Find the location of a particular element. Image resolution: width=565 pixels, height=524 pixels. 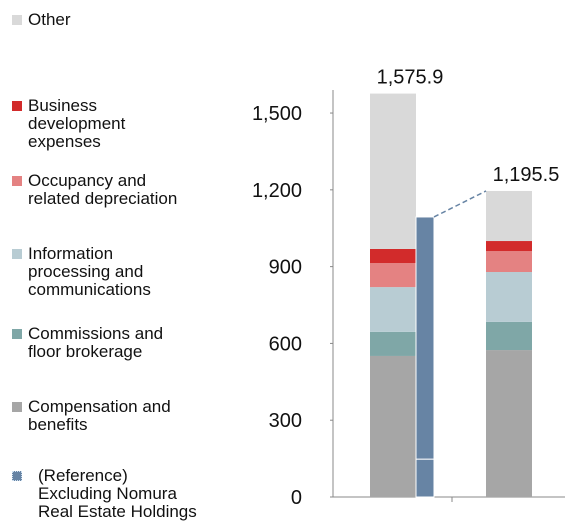

legend-item: Commissions and floor brokerage is located at coordinates (87, 343).